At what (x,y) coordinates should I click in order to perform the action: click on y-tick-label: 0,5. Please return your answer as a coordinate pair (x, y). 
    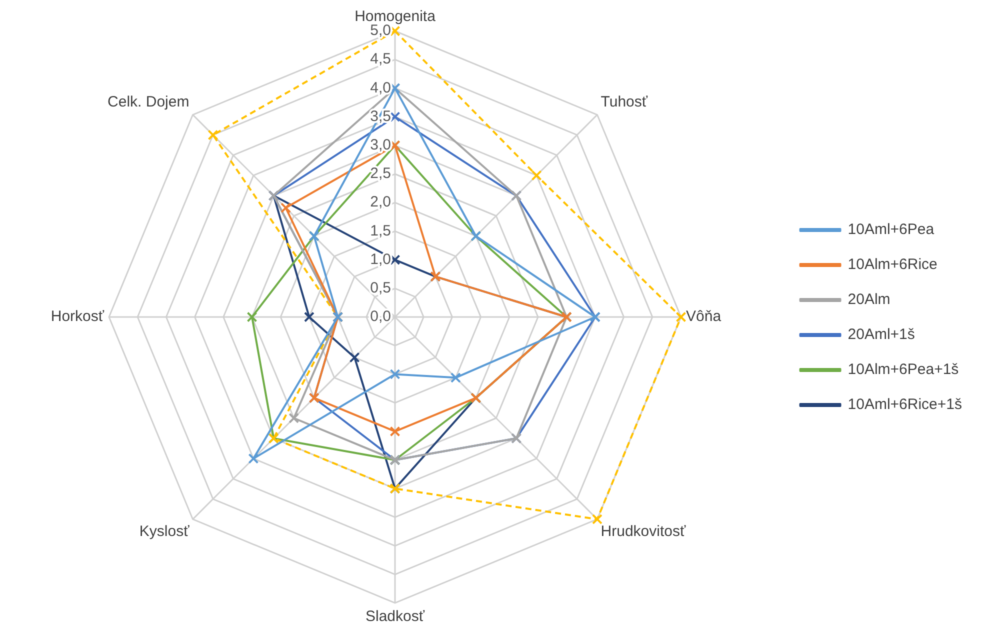
    Looking at the image, I should click on (380, 288).